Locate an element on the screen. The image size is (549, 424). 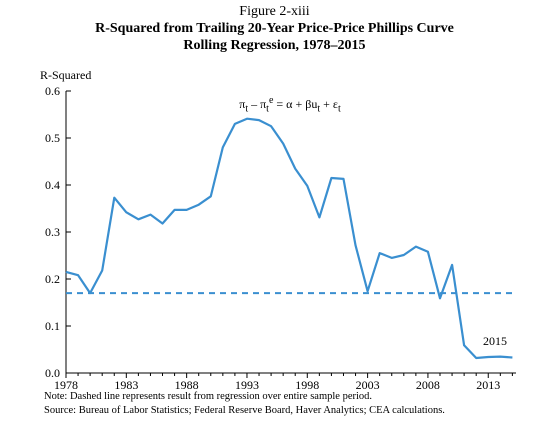
x-tick-label: 1978 is located at coordinates (66, 385).